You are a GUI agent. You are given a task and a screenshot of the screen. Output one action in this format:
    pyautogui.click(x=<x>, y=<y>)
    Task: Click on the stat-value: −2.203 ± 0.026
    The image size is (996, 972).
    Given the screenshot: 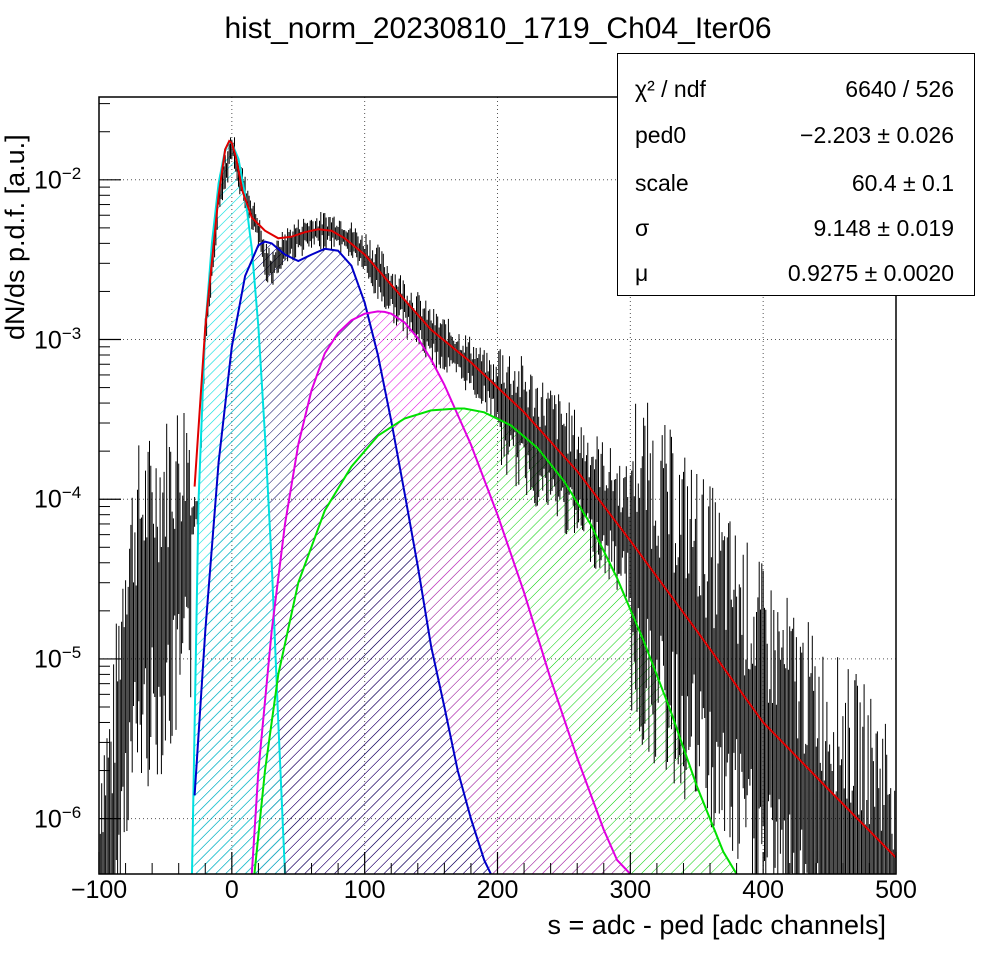 What is the action you would take?
    pyautogui.click(x=877, y=135)
    